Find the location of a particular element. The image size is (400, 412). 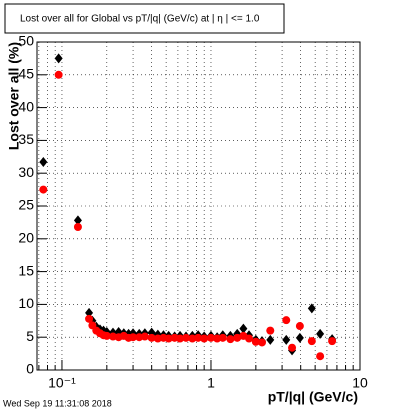

title-box is located at coordinates (144, 18).